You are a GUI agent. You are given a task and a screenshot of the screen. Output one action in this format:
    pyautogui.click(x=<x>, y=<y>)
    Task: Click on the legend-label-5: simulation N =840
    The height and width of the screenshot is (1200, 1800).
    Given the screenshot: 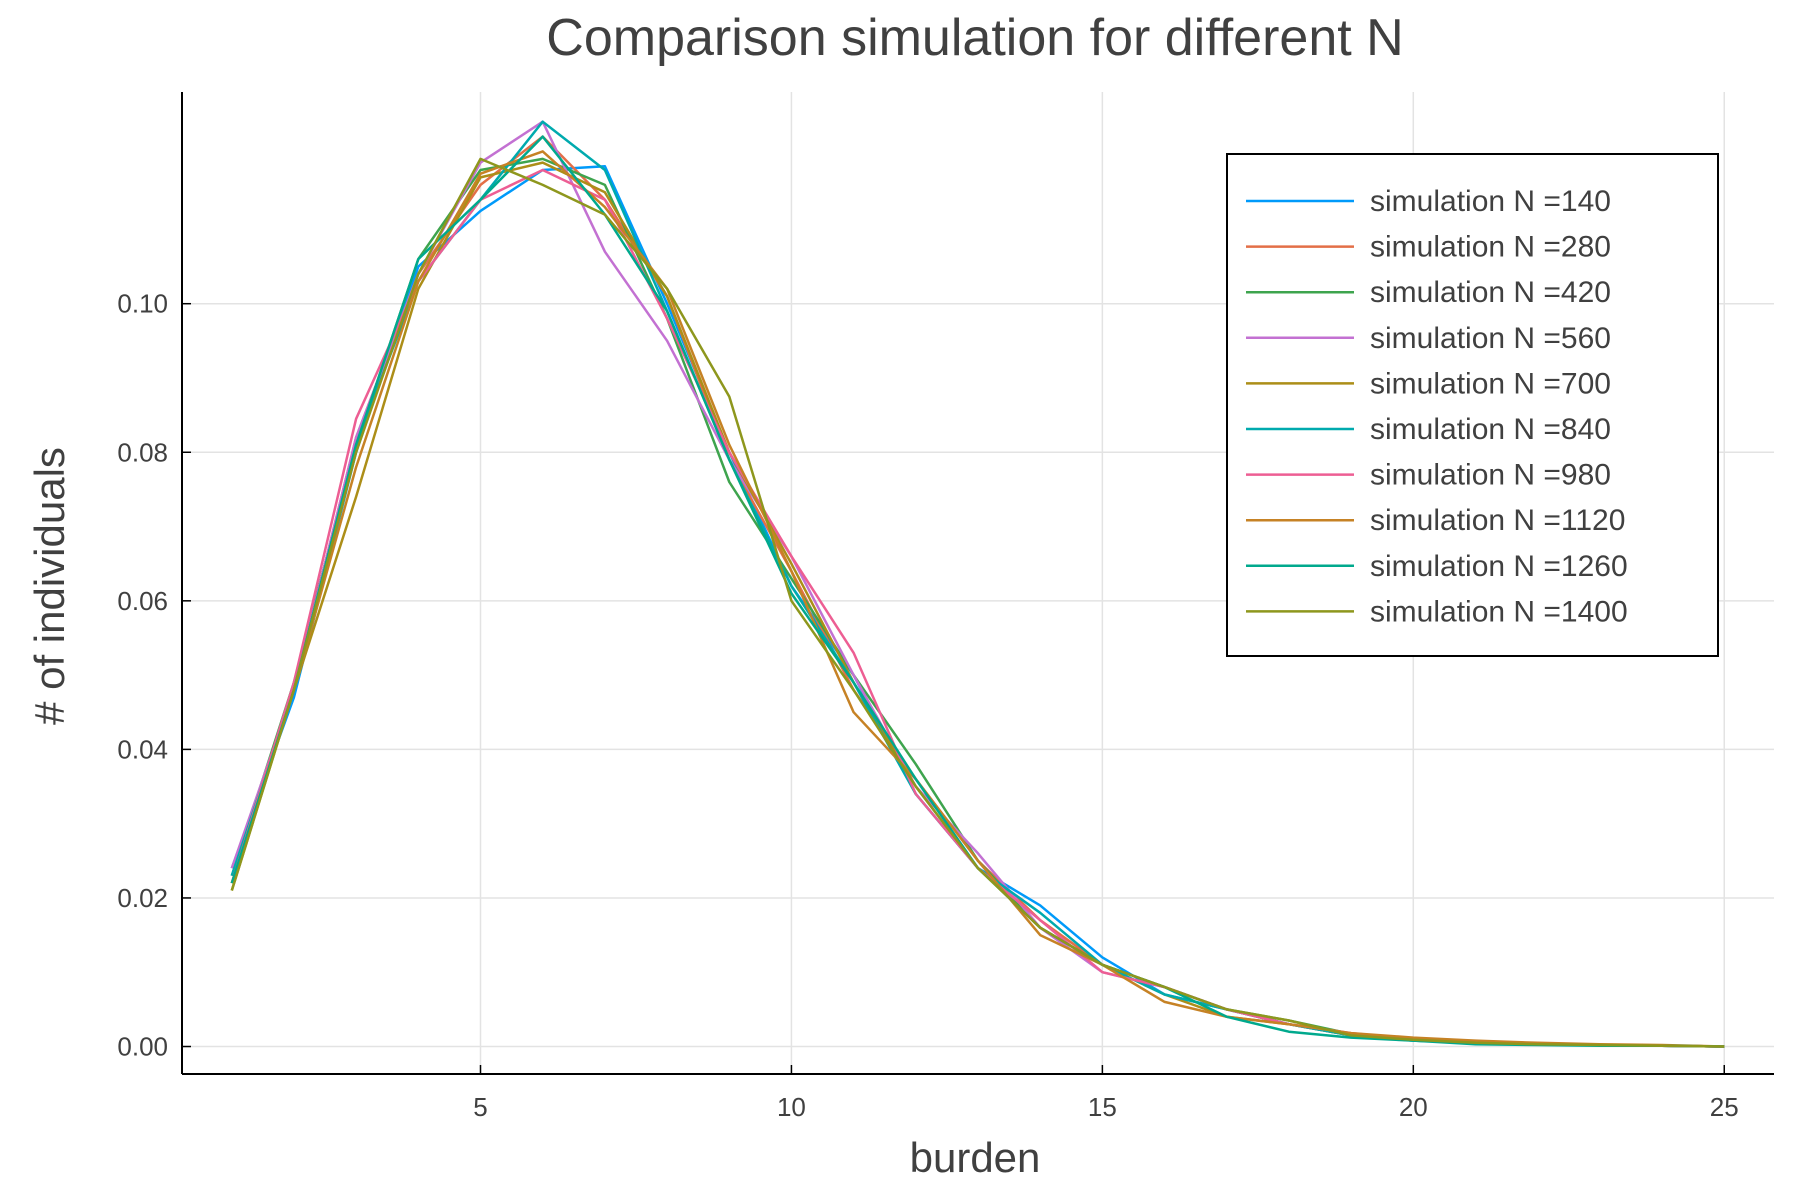 What is the action you would take?
    pyautogui.click(x=1490, y=429)
    